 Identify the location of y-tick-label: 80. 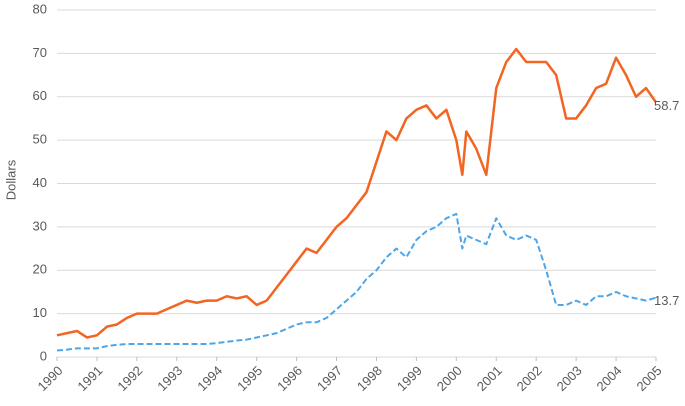
(40, 8).